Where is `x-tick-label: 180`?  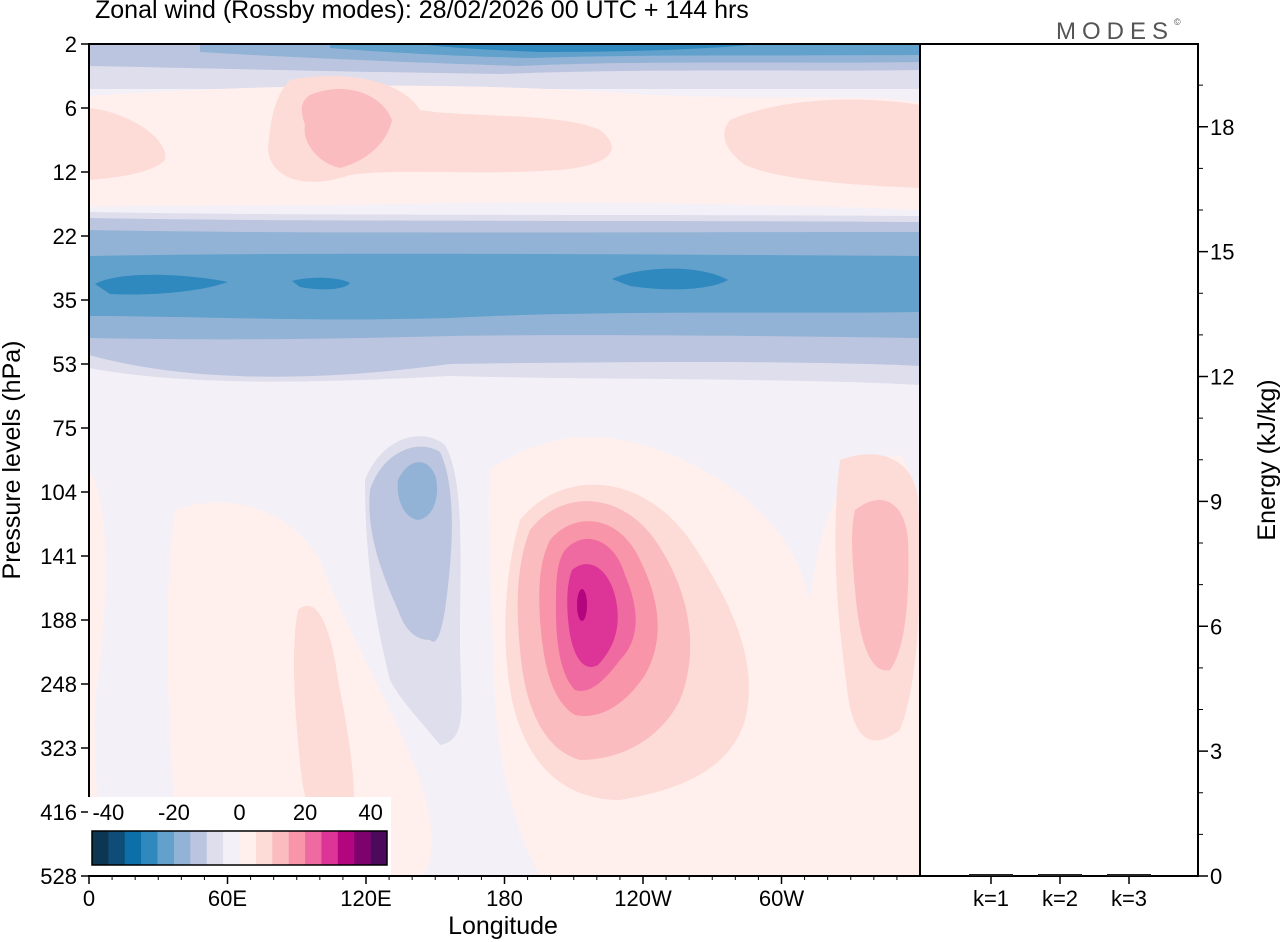 x-tick-label: 180 is located at coordinates (504, 898).